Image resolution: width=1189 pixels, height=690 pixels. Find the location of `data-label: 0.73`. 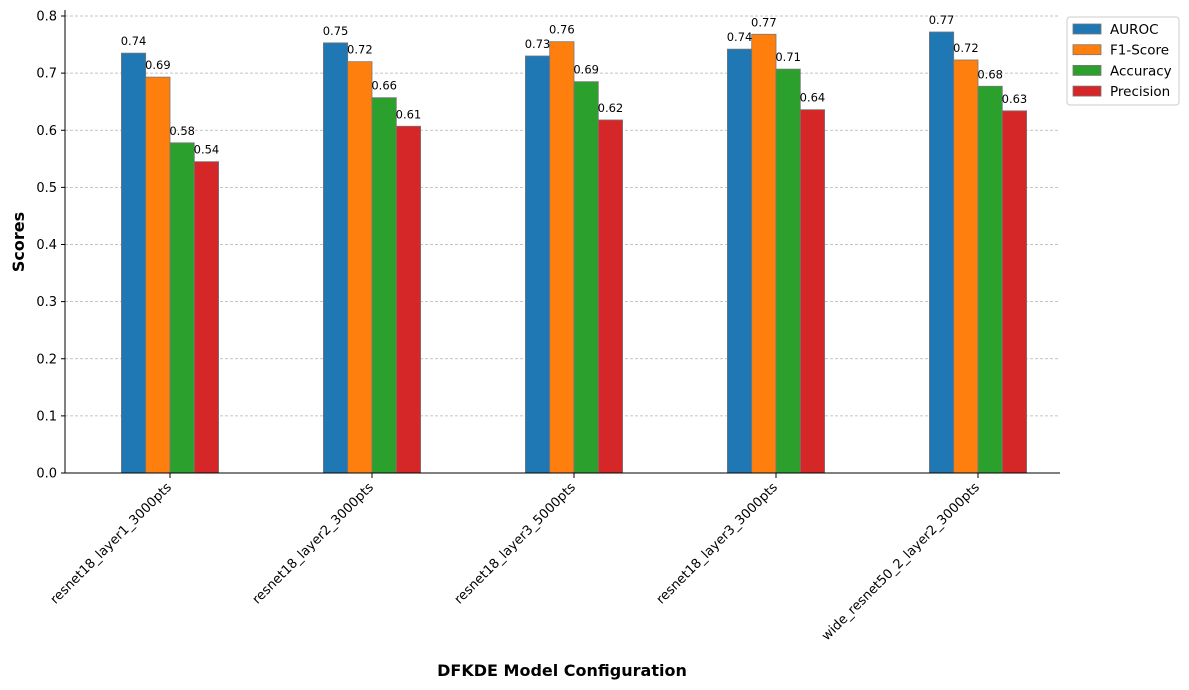

data-label: 0.73 is located at coordinates (538, 44).